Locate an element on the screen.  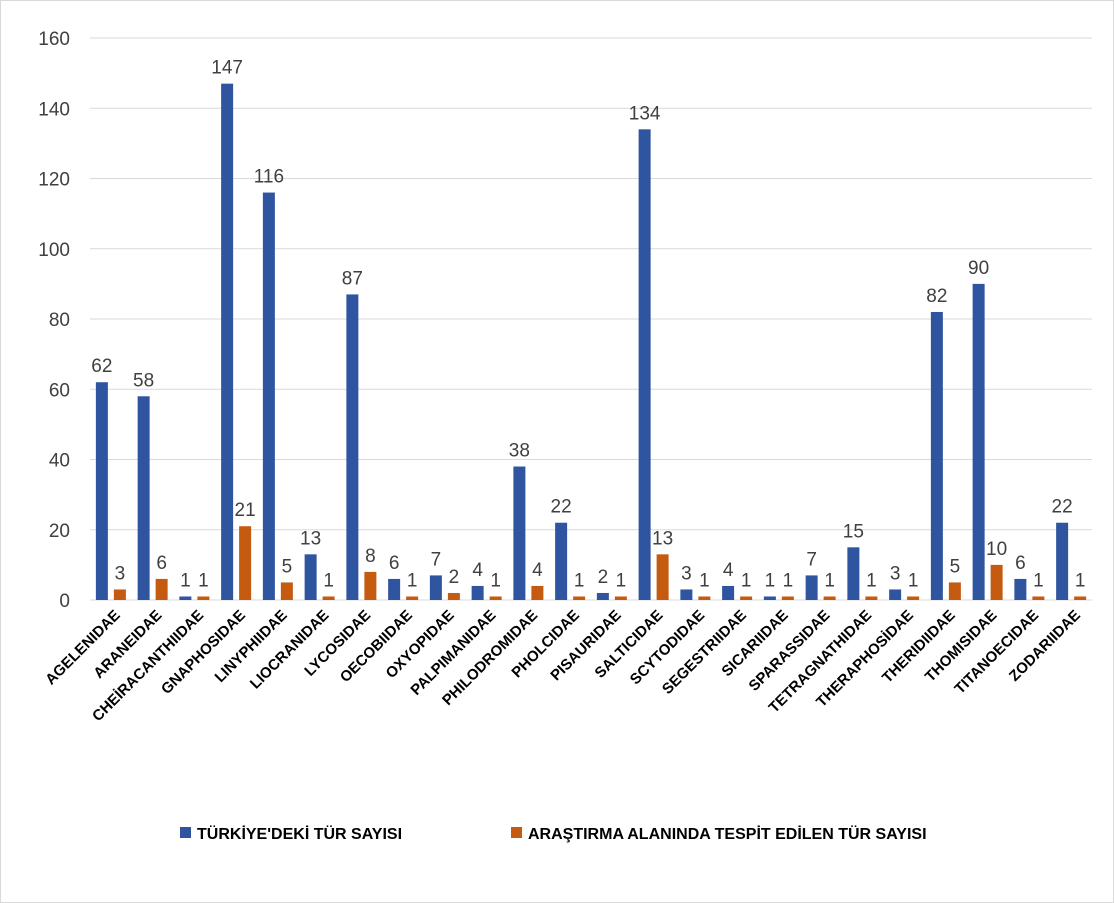
y-tick-label: 100 is located at coordinates (54, 250).